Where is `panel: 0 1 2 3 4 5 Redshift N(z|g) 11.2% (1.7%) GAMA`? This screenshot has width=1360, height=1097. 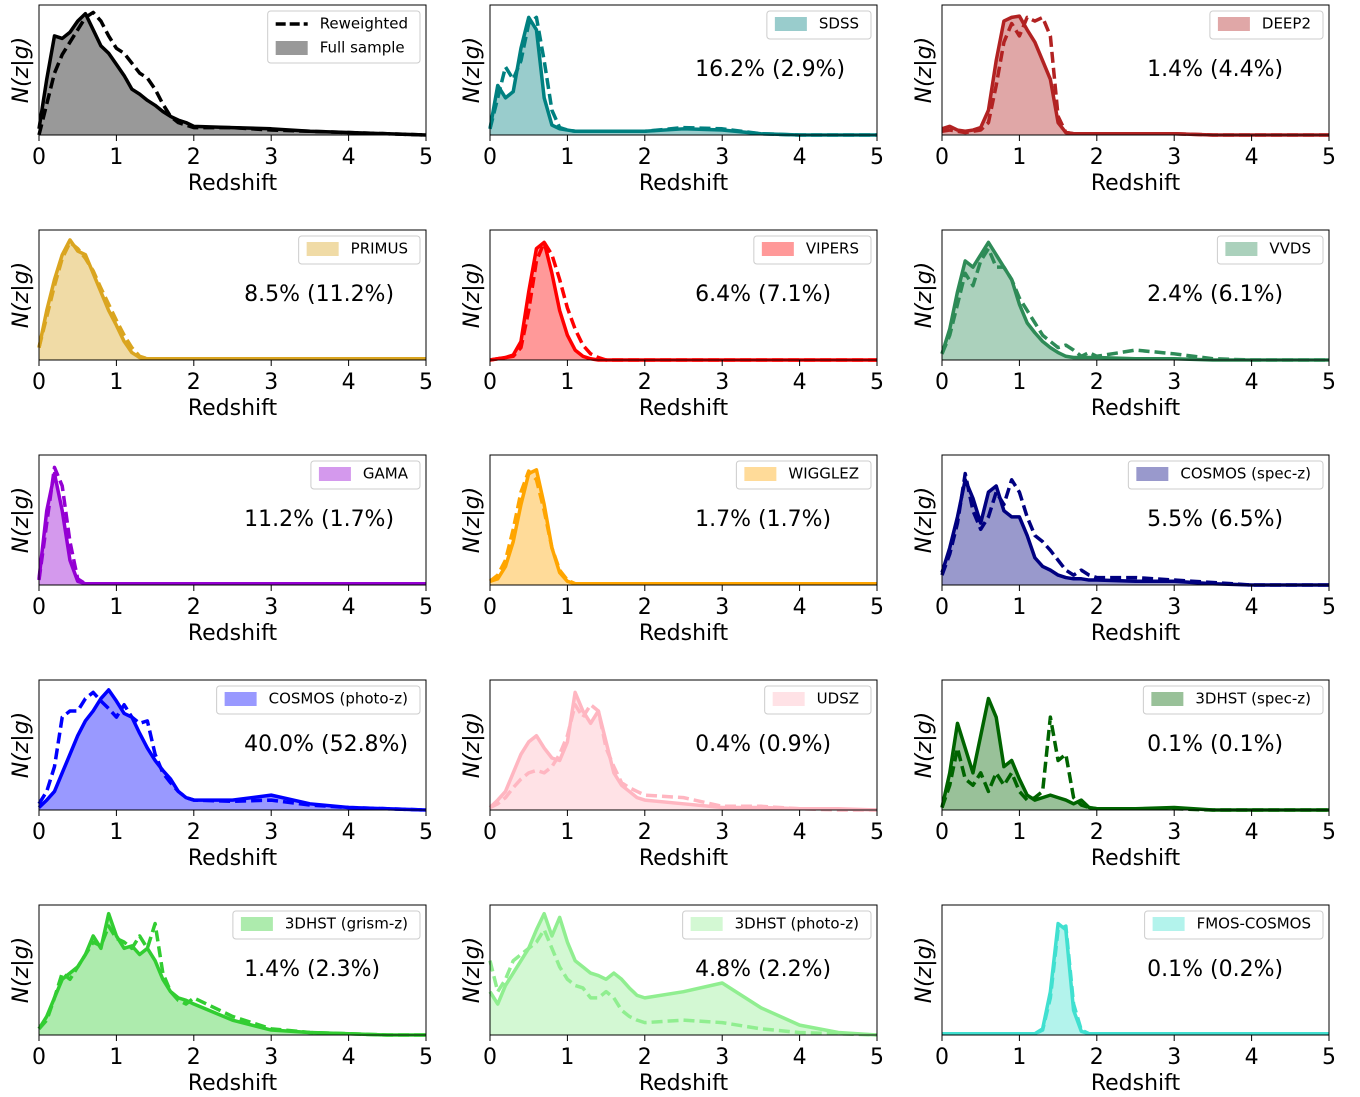 panel: 0 1 2 3 4 5 Redshift N(z|g) 11.2% (1.7%) GAMA is located at coordinates (221, 550).